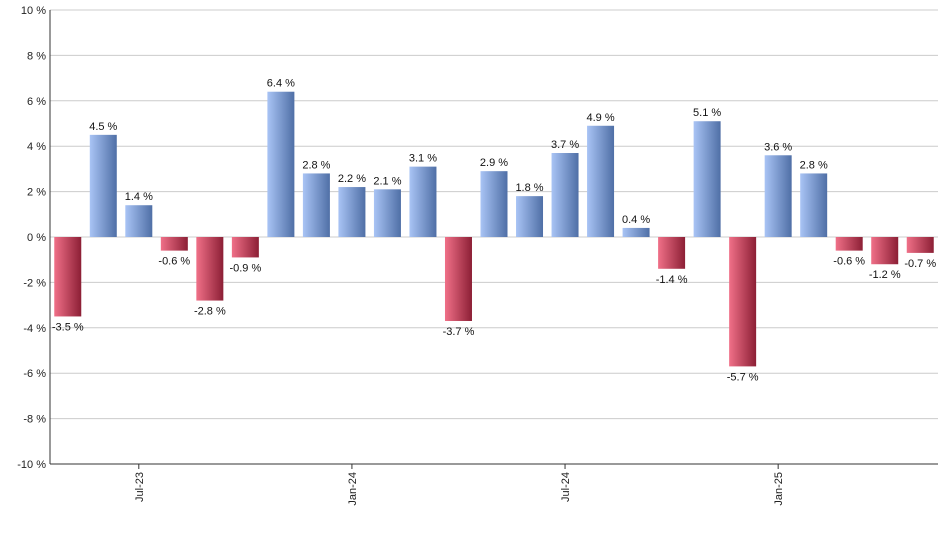 The width and height of the screenshot is (940, 550). What do you see at coordinates (353, 489) in the screenshot?
I see `x-tick-label: Jan-24` at bounding box center [353, 489].